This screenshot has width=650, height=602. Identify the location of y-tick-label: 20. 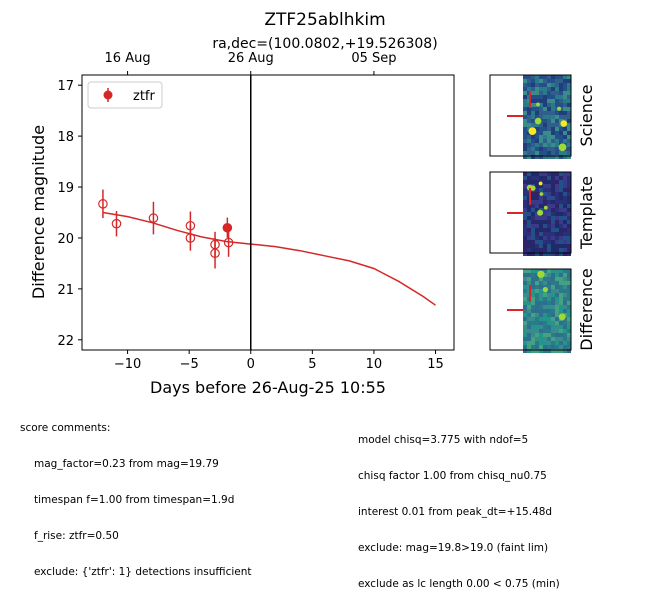
(65, 239).